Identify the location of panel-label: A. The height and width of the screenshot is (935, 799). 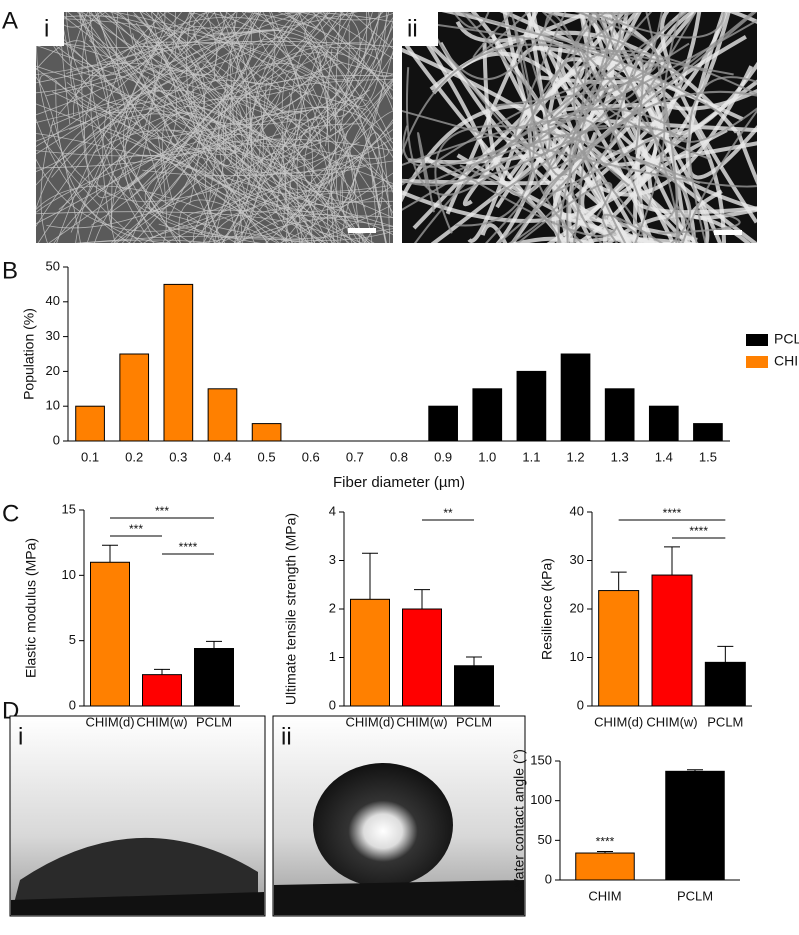
(10, 20).